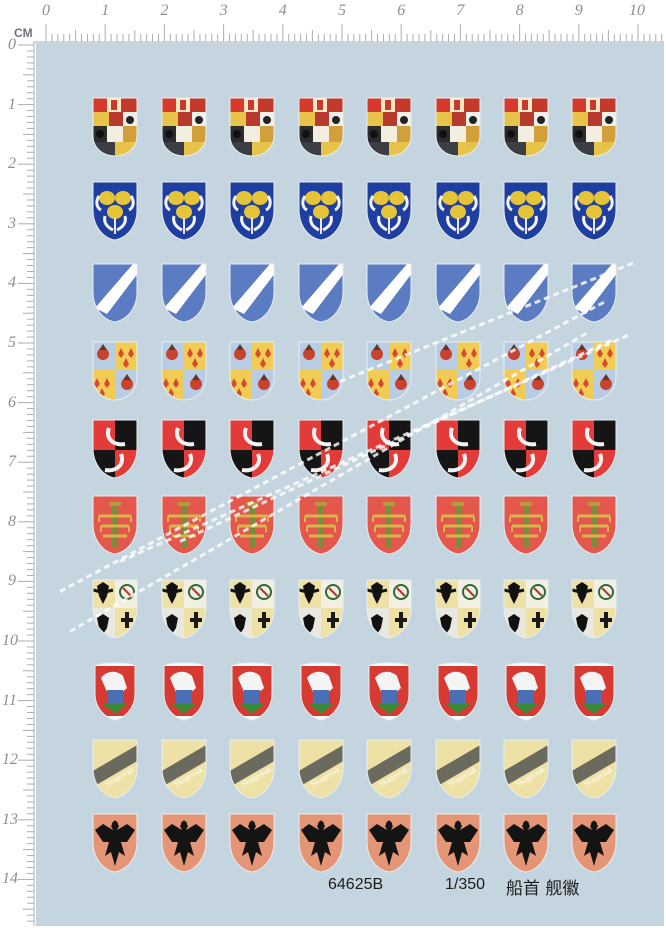  I want to click on ruler-top-label: 7, so click(460, 10).